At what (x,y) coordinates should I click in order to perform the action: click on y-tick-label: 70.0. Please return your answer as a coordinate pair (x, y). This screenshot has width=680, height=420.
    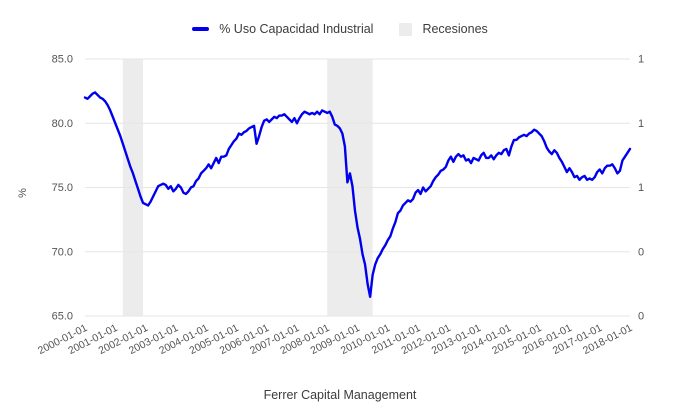
    Looking at the image, I should click on (62, 252).